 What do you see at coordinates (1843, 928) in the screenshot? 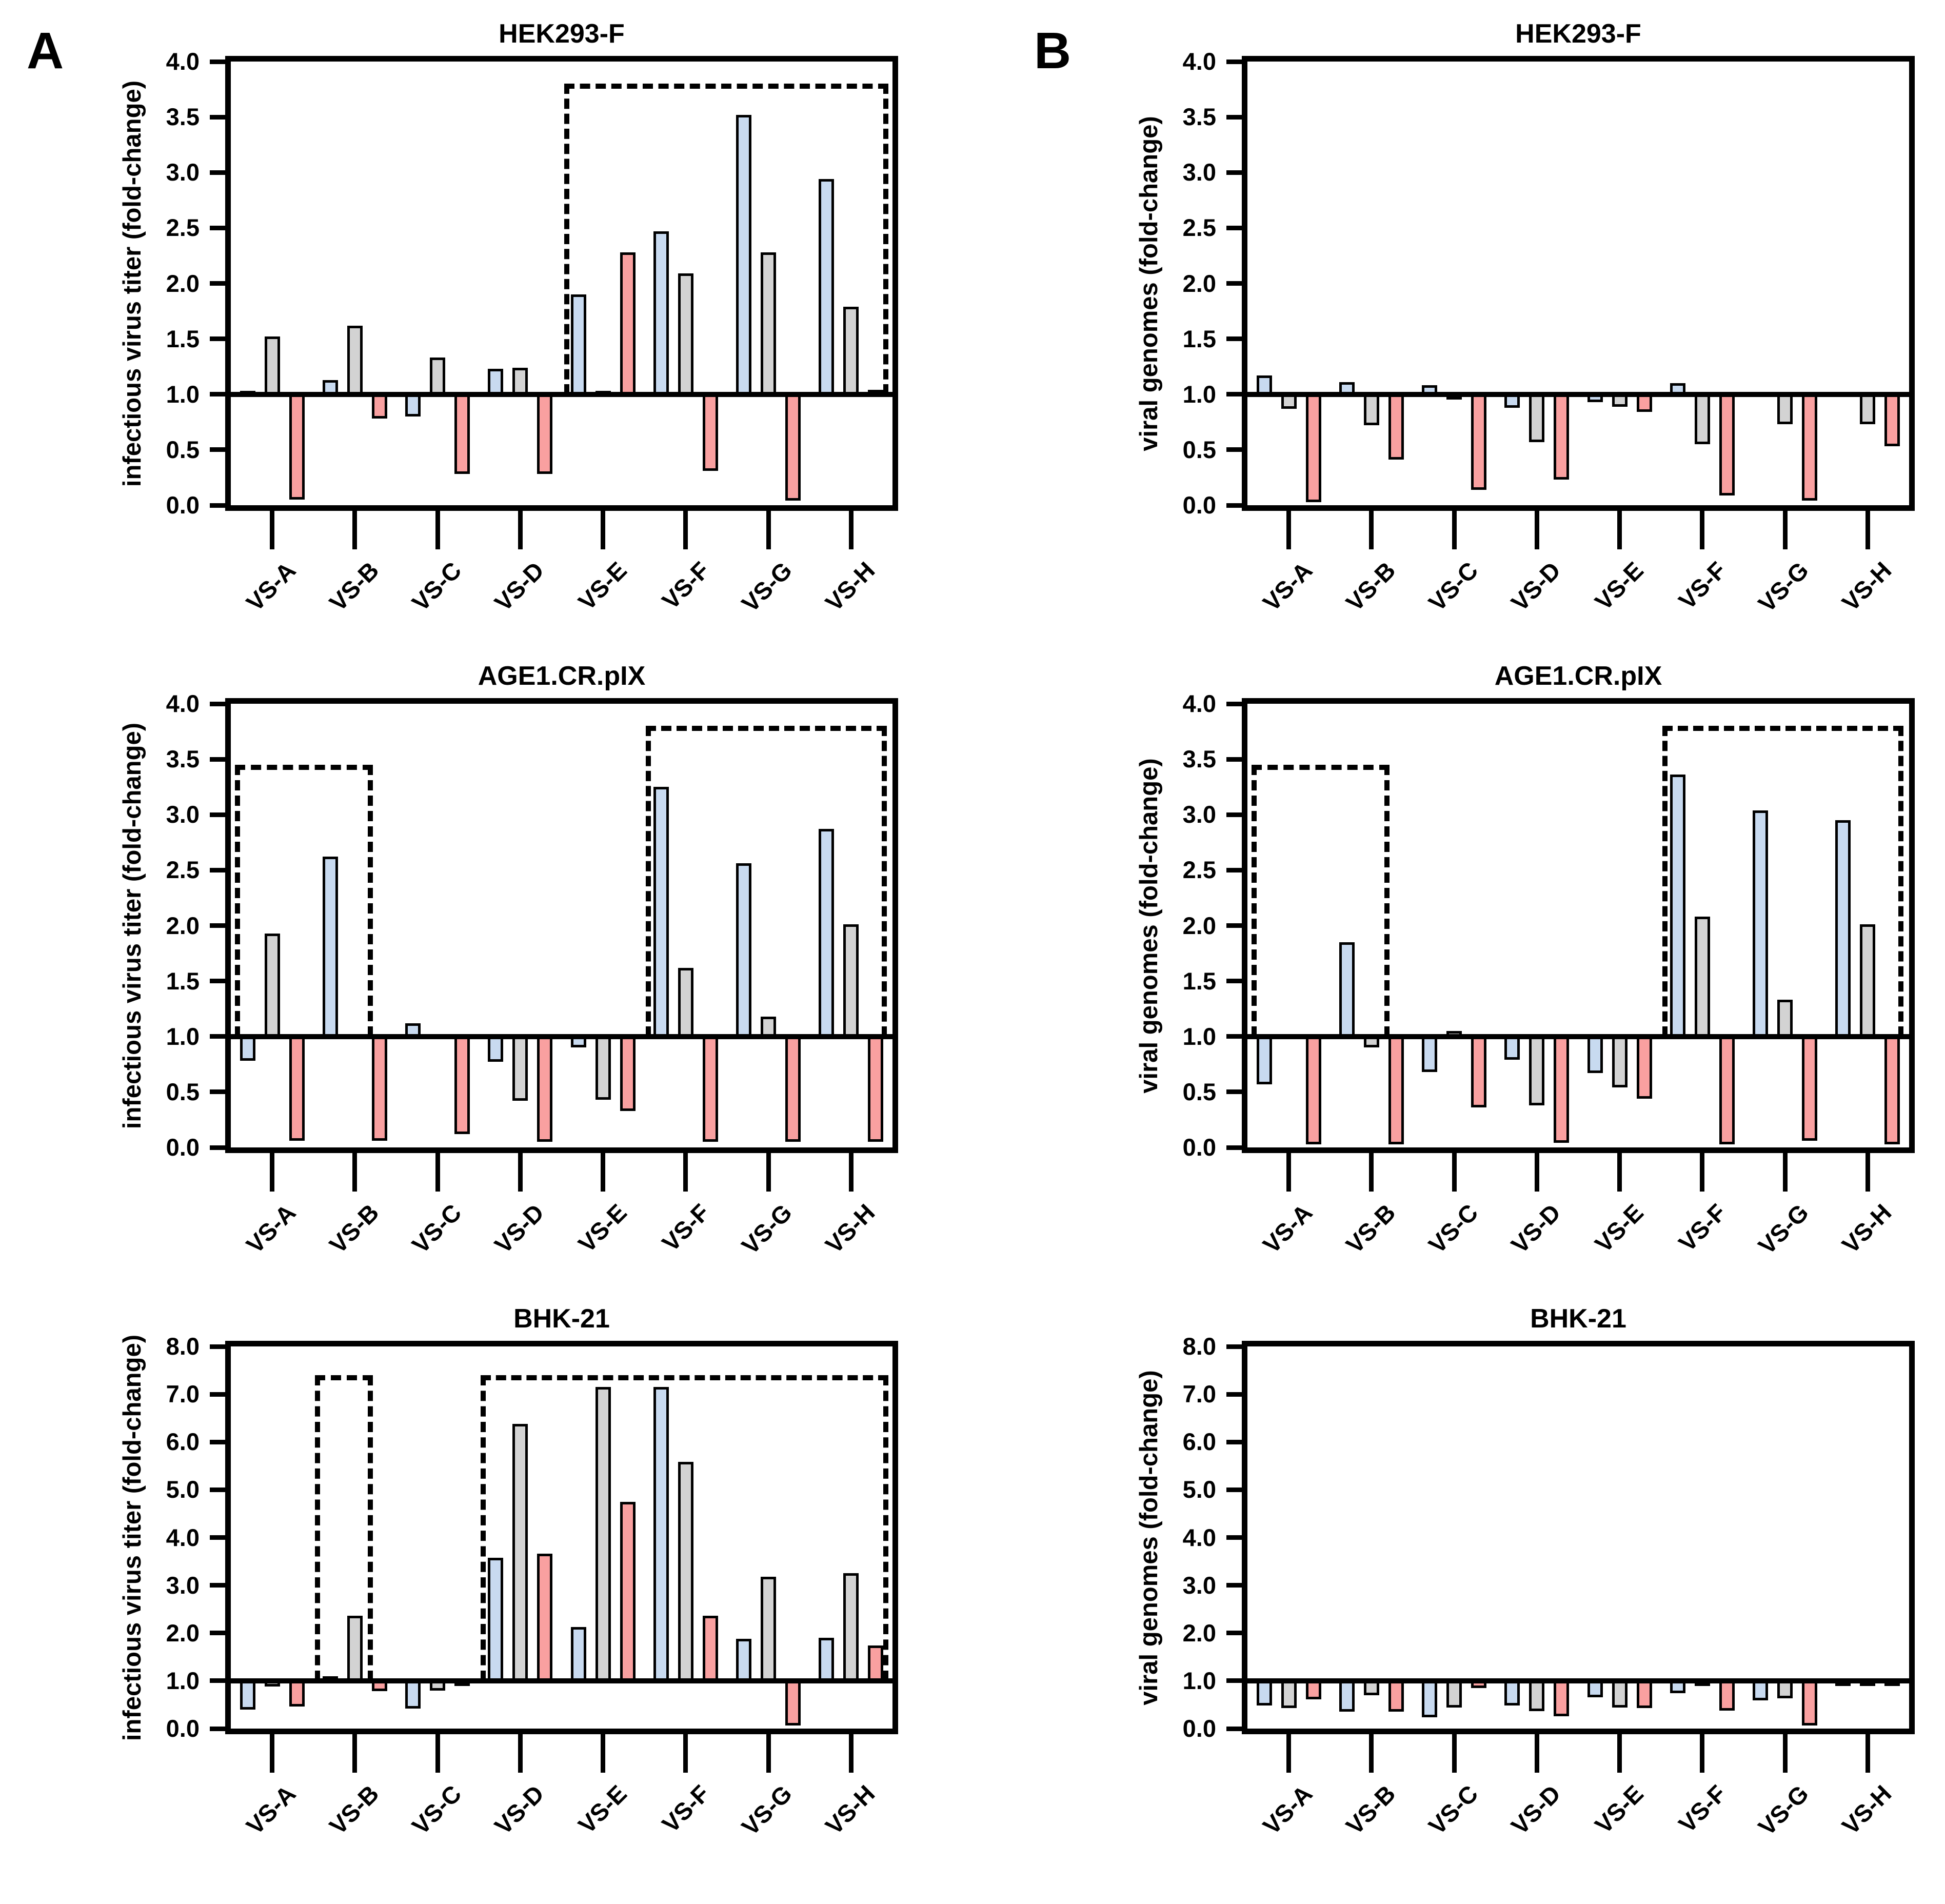
I see `bar-blue-VS-H` at bounding box center [1843, 928].